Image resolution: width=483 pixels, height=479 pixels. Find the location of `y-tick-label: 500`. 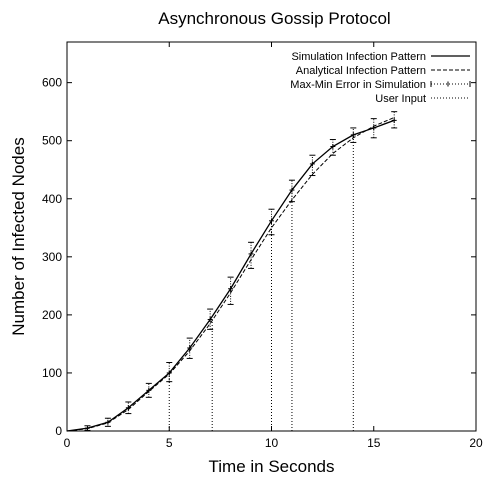

y-tick-label: 500 is located at coordinates (52, 141).